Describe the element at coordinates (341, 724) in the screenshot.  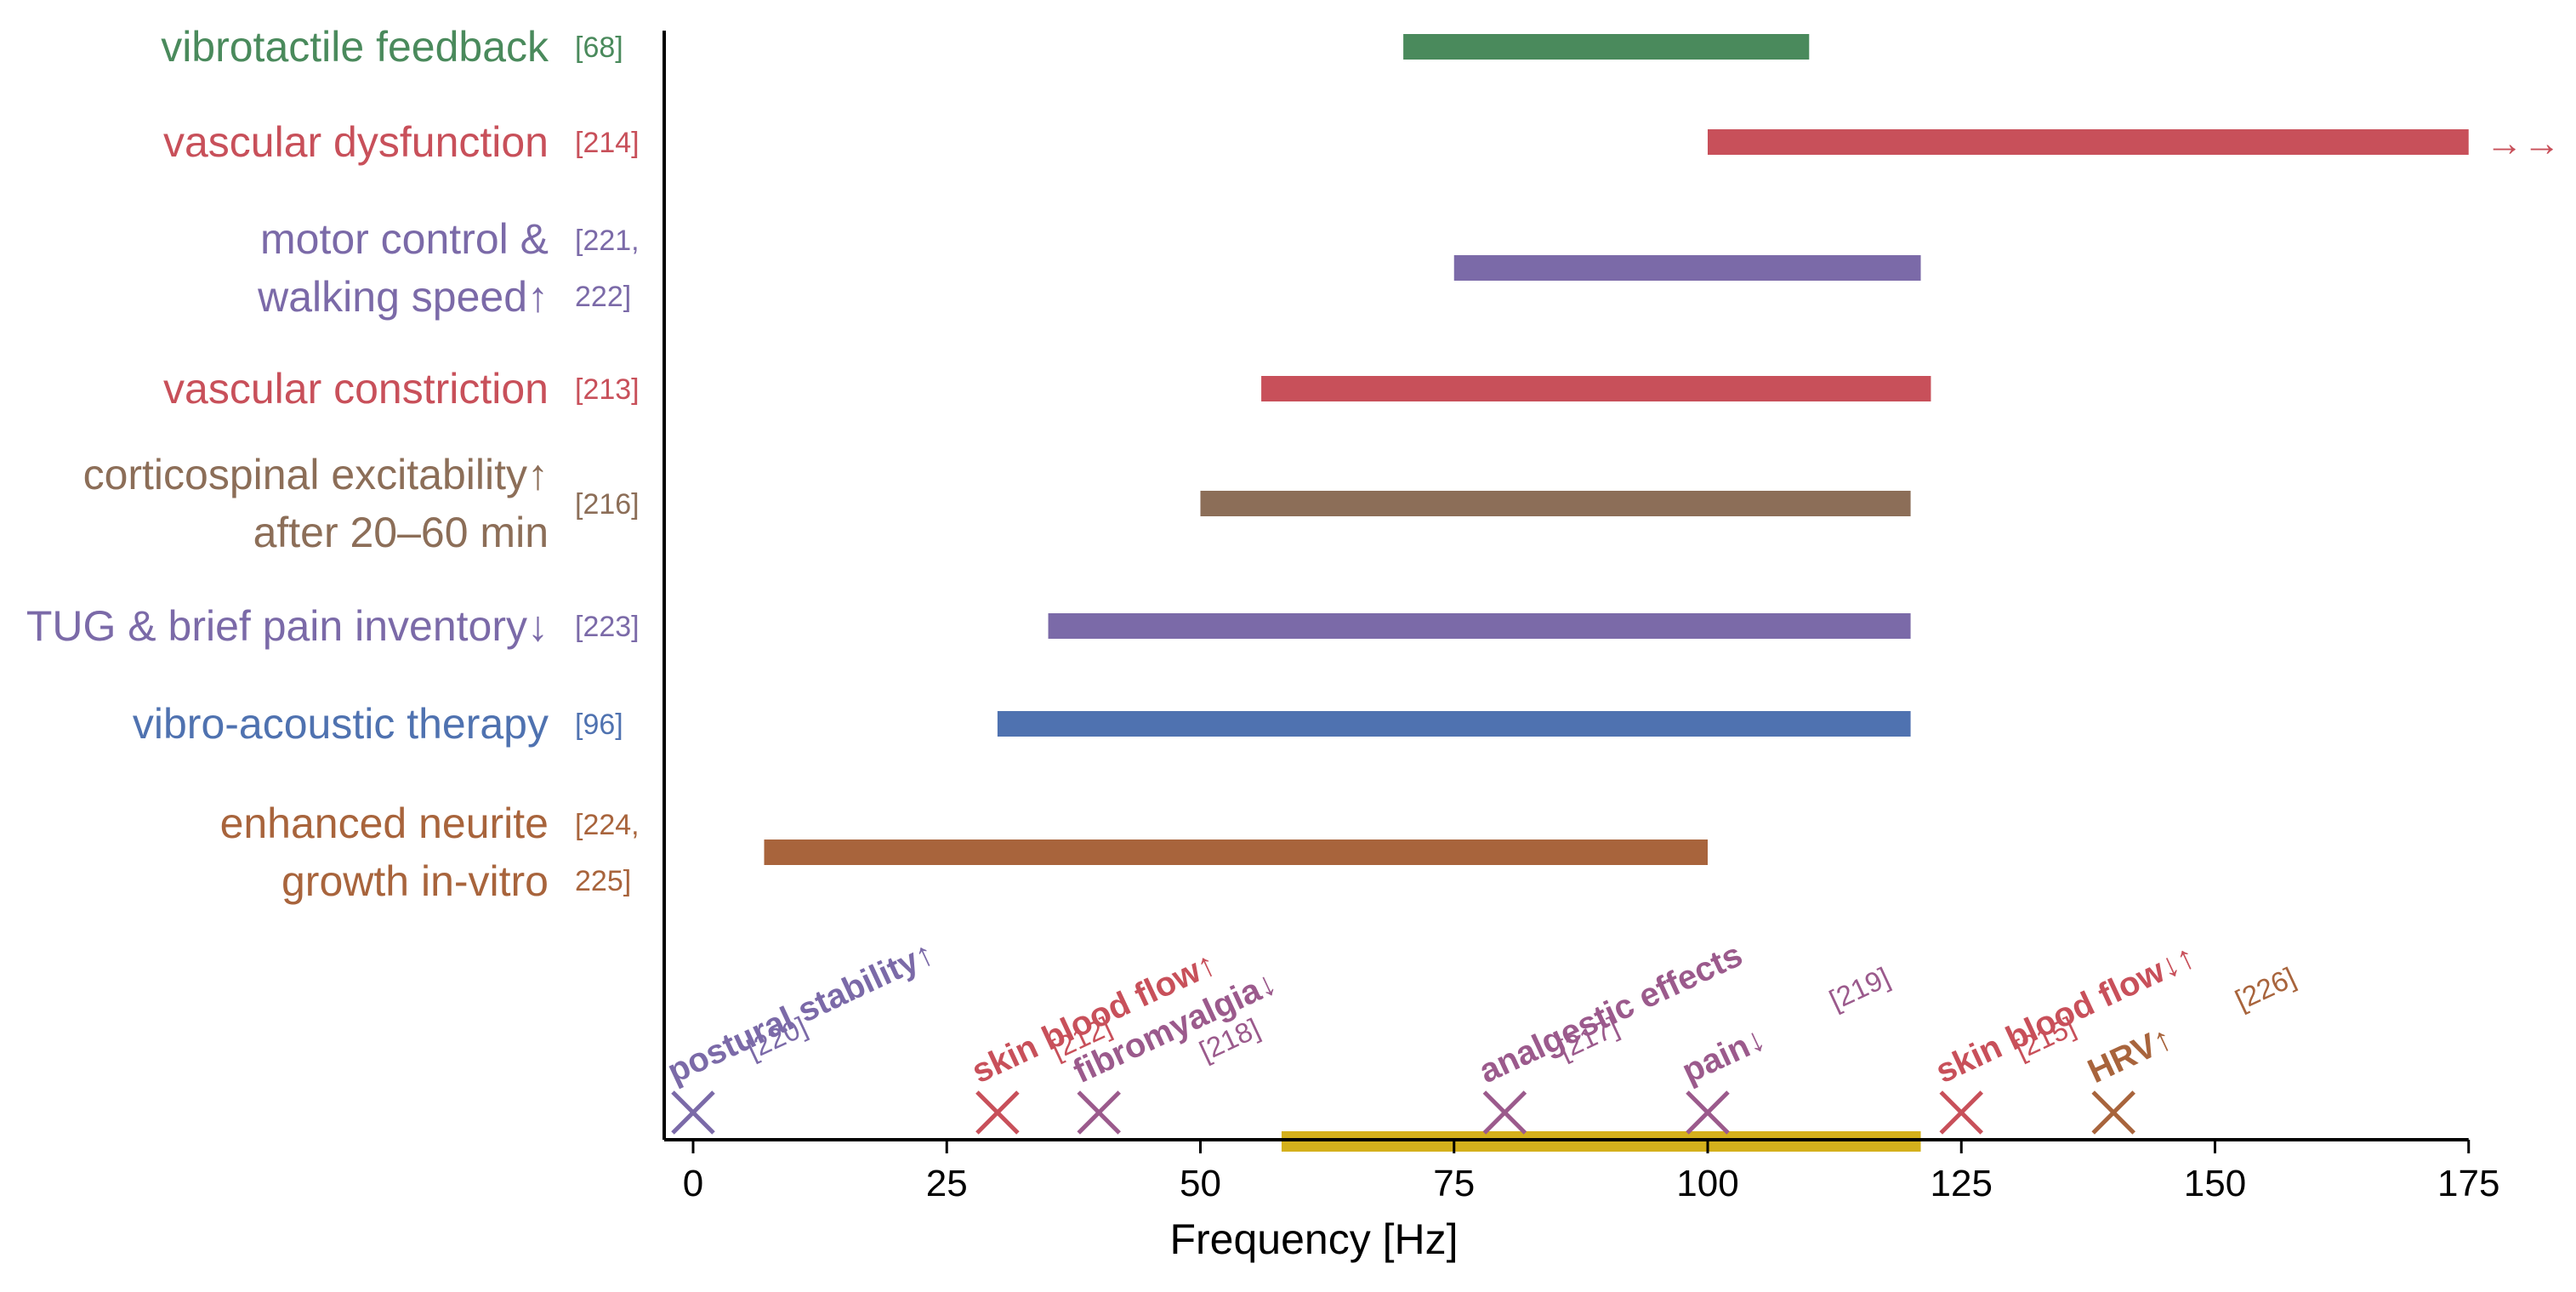
I see `range-label: vibro-acoustic therapy` at that location.